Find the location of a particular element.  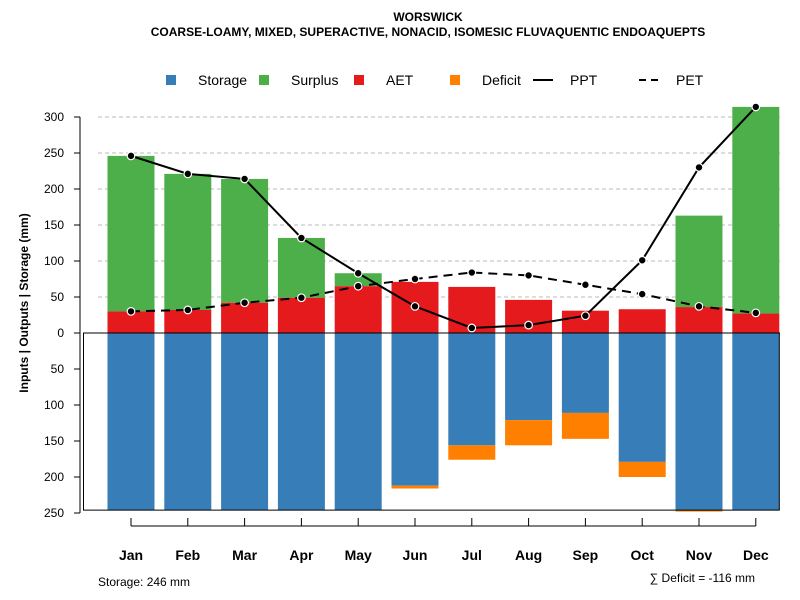

x-tick-label: Jan is located at coordinates (131, 555).